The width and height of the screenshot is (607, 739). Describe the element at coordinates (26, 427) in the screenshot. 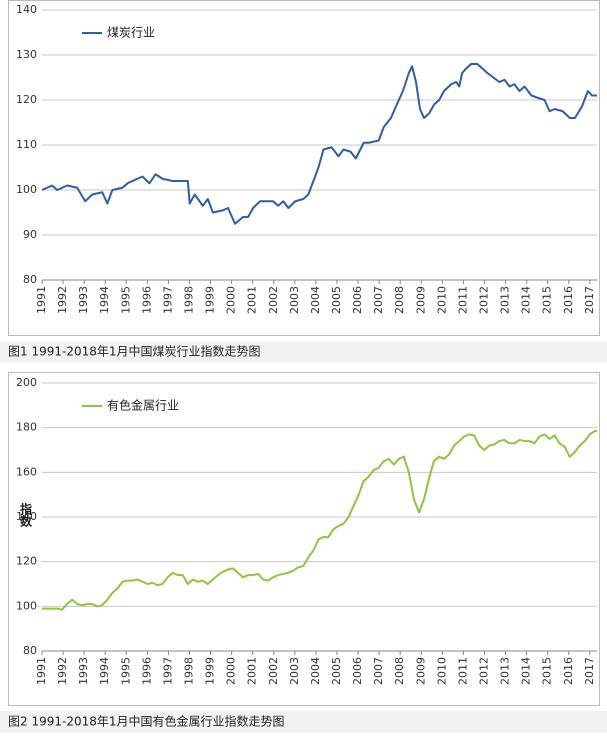

I see `y-tick-label: 180` at that location.